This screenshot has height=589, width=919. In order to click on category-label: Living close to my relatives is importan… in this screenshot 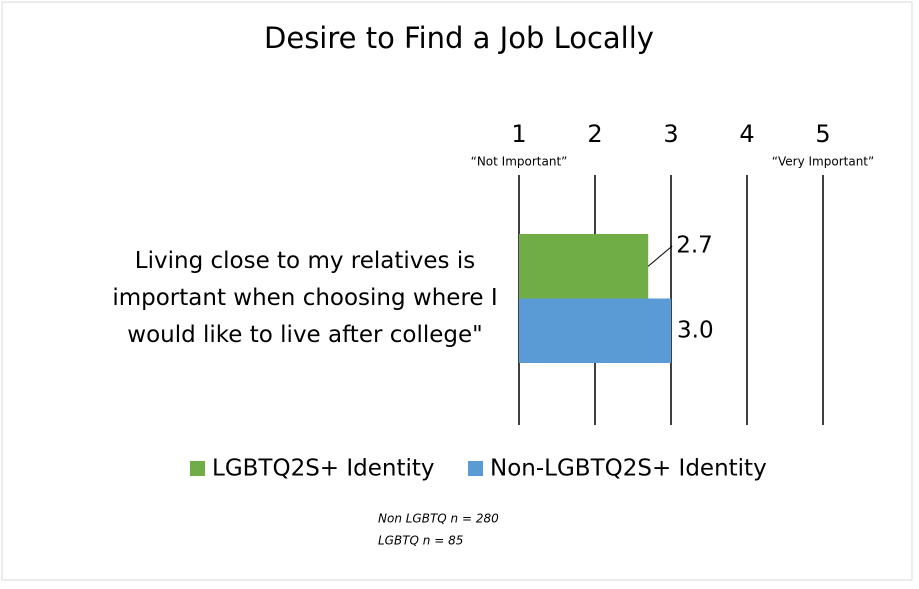, I will do `click(305, 298)`.